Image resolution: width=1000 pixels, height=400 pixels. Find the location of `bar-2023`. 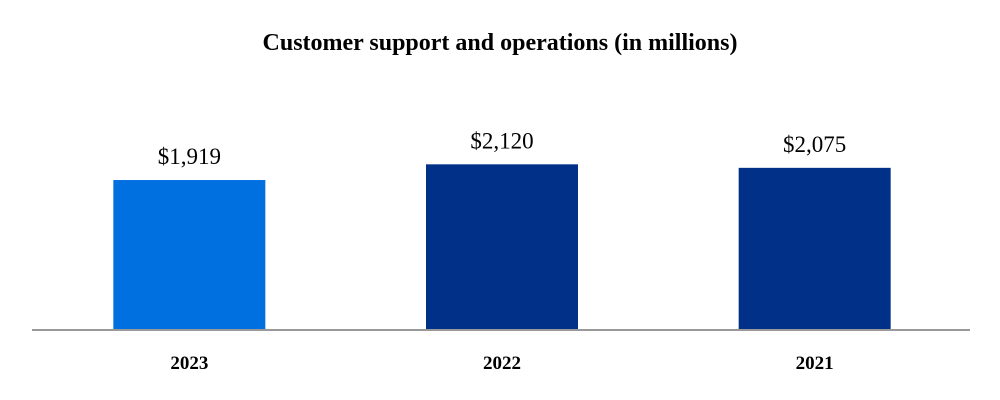

bar-2023 is located at coordinates (189, 255).